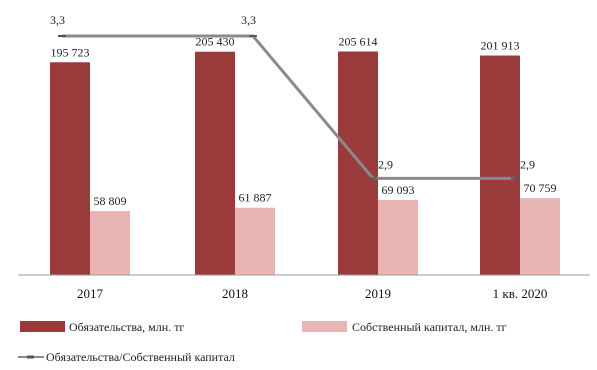  I want to click on legend-swatch-equity, so click(324, 326).